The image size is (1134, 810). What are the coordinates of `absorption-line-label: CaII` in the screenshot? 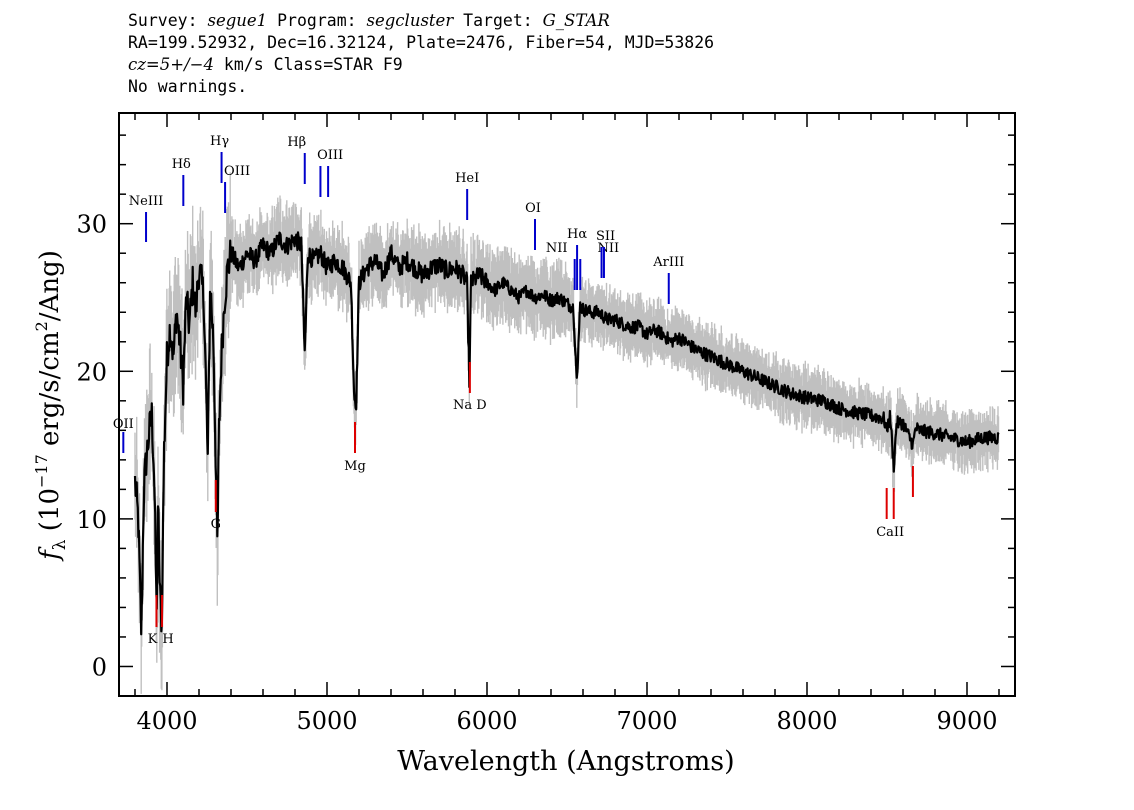 It's located at (890, 532).